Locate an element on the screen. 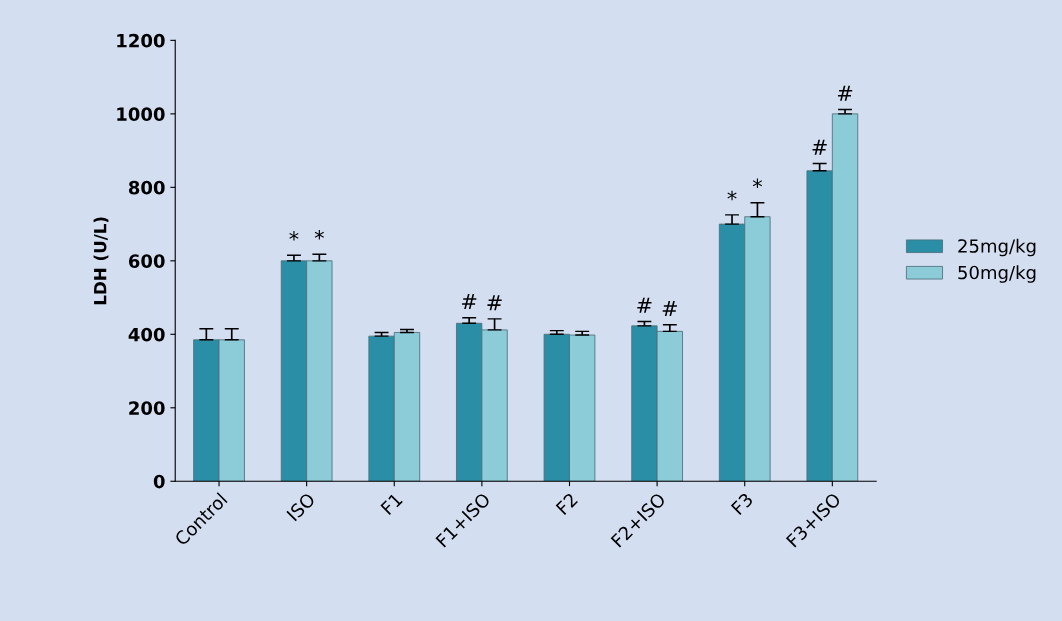 This screenshot has height=621, width=1062. y-tick-label: 1000 is located at coordinates (141, 114).